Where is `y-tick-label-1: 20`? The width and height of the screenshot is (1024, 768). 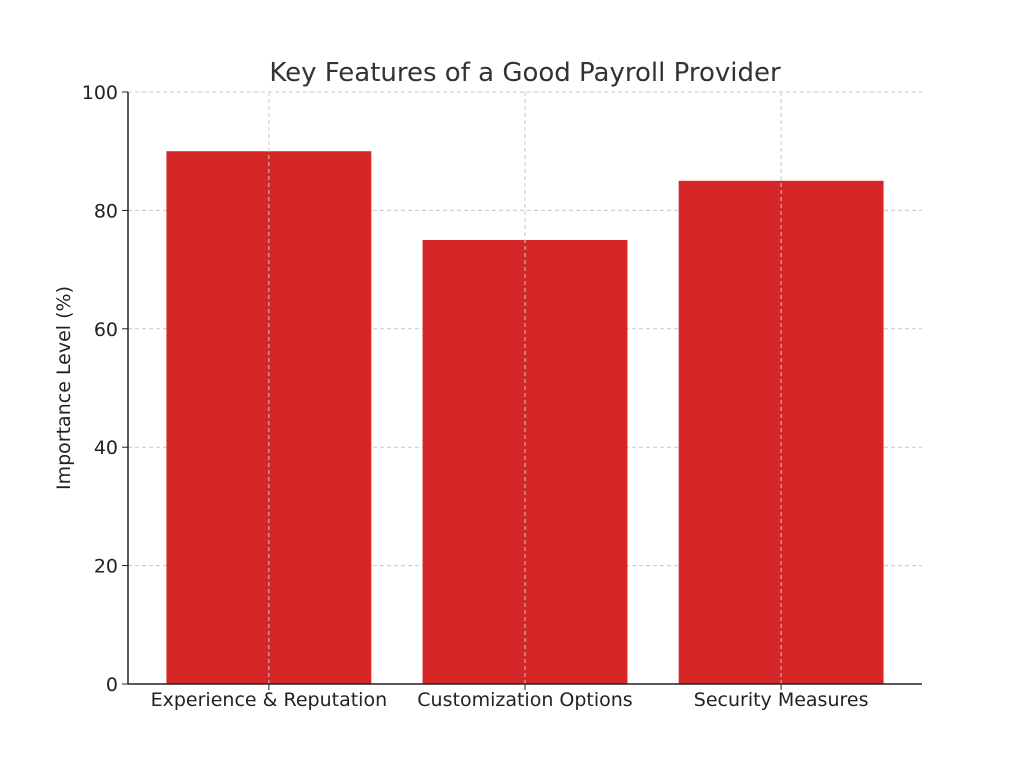 y-tick-label-1: 20 is located at coordinates (106, 567).